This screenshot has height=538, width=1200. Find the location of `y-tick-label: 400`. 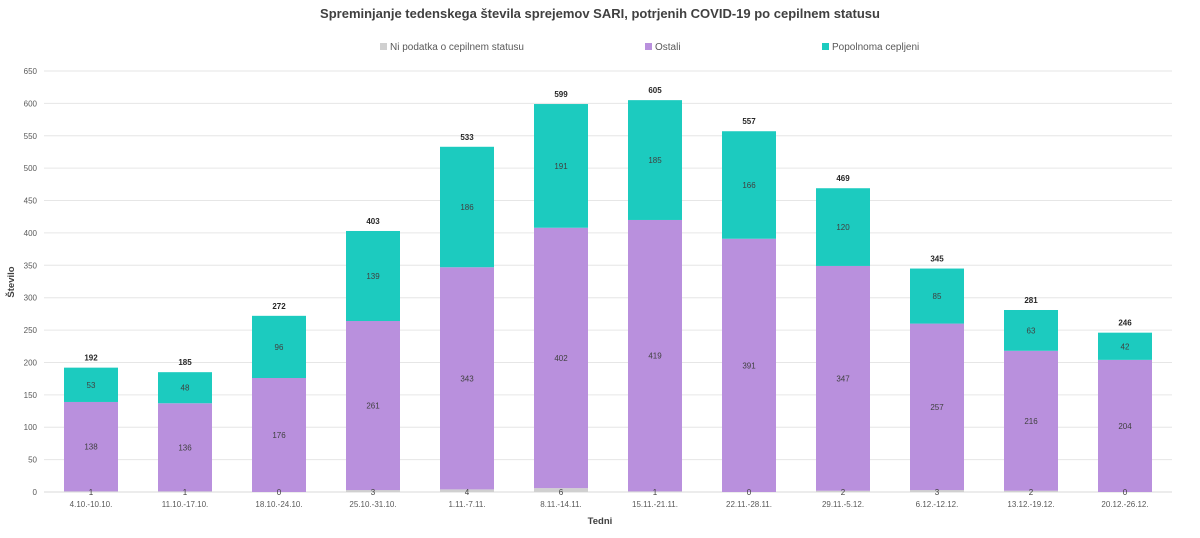

y-tick-label: 400 is located at coordinates (31, 233).